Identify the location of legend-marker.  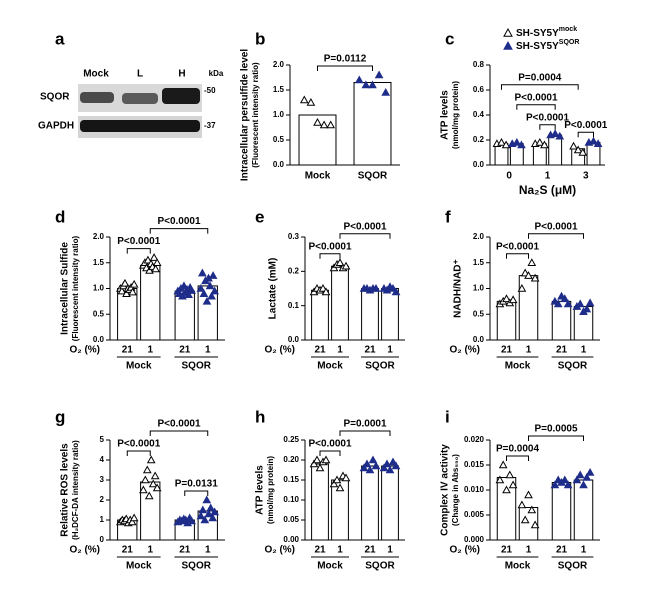
(508, 32).